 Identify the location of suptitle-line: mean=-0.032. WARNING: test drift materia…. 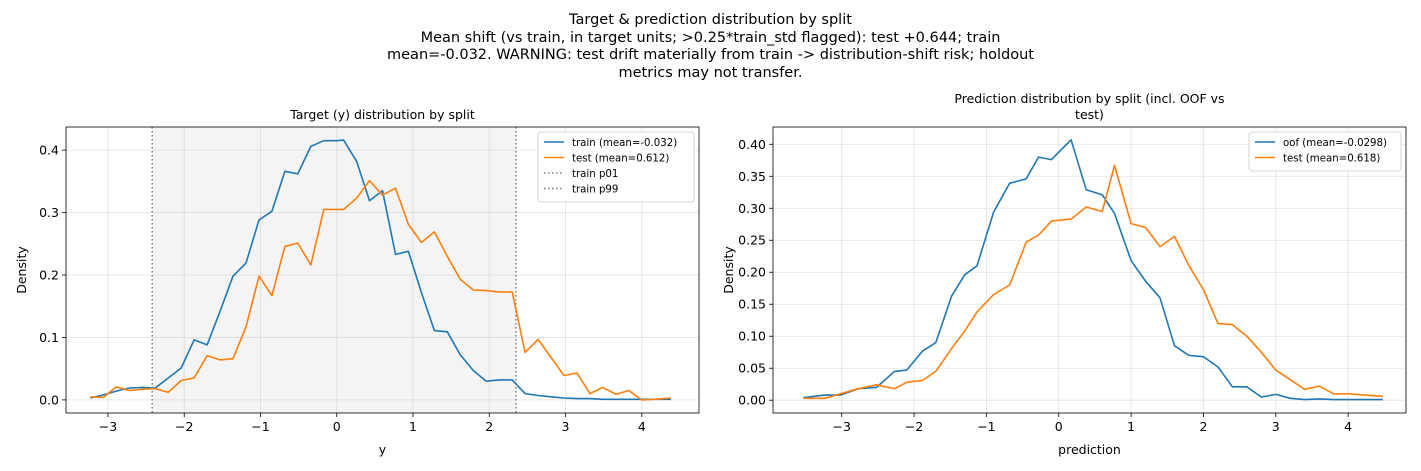
(710, 55).